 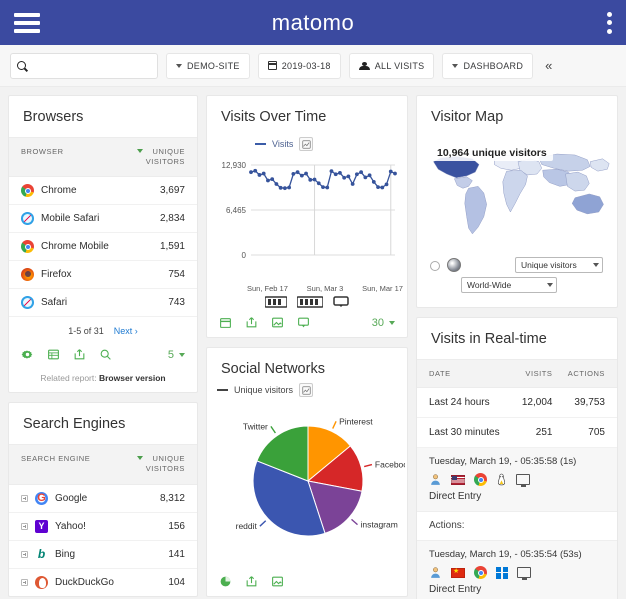 What do you see at coordinates (391, 65) in the screenshot?
I see `segment-selector: ALL VISITS` at bounding box center [391, 65].